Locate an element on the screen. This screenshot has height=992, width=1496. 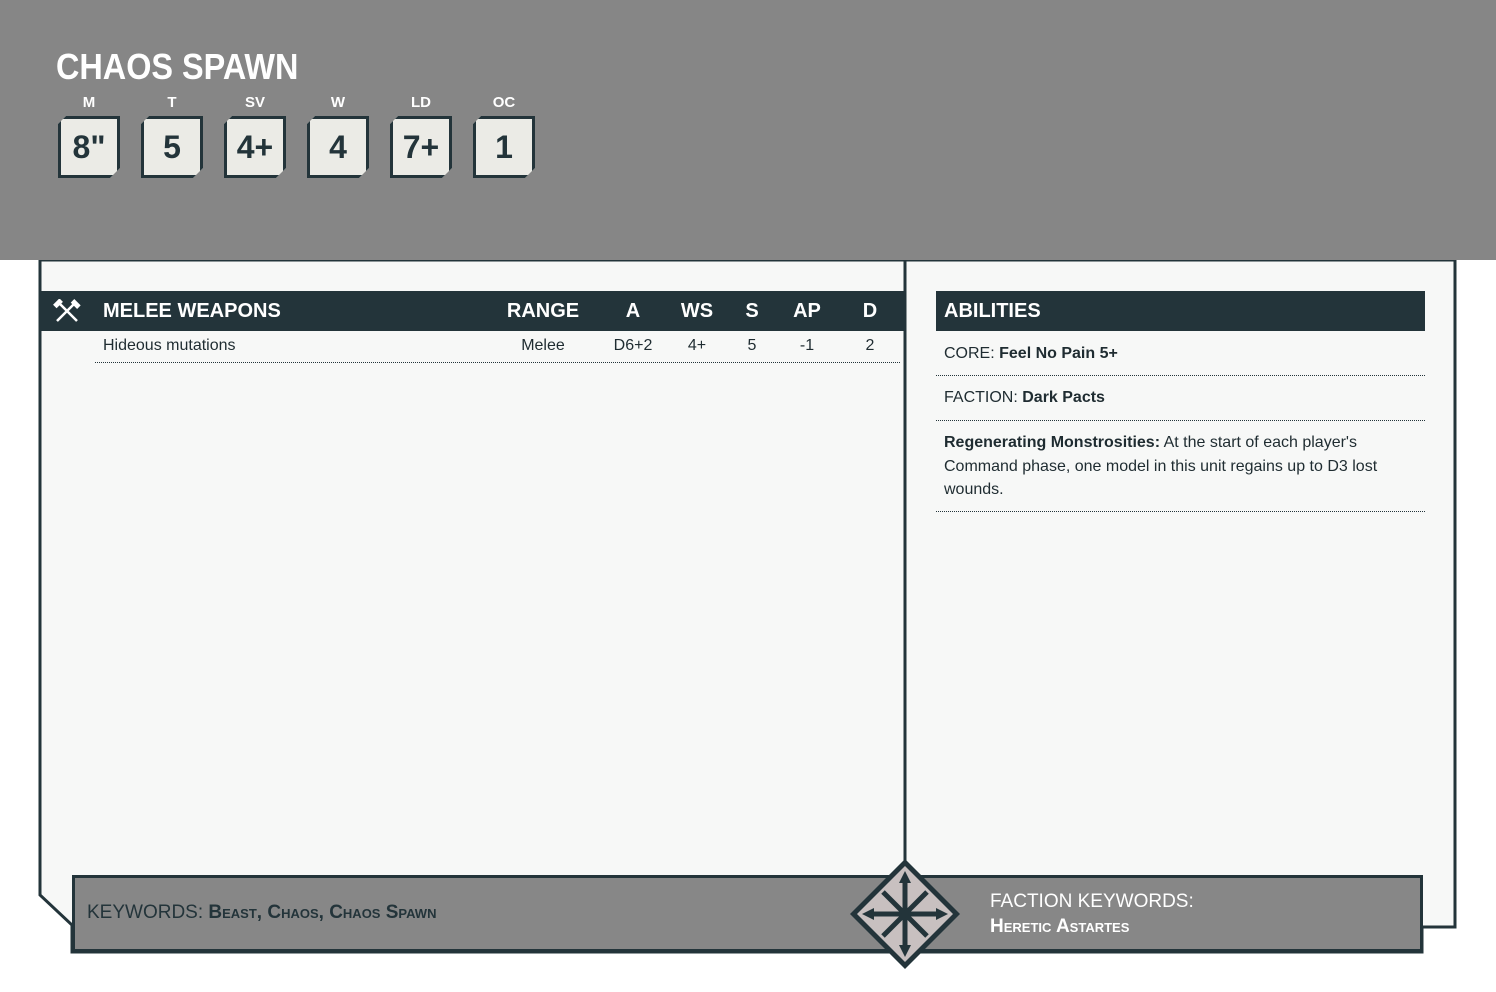
abilities-title: ABILITIES is located at coordinates (992, 310).